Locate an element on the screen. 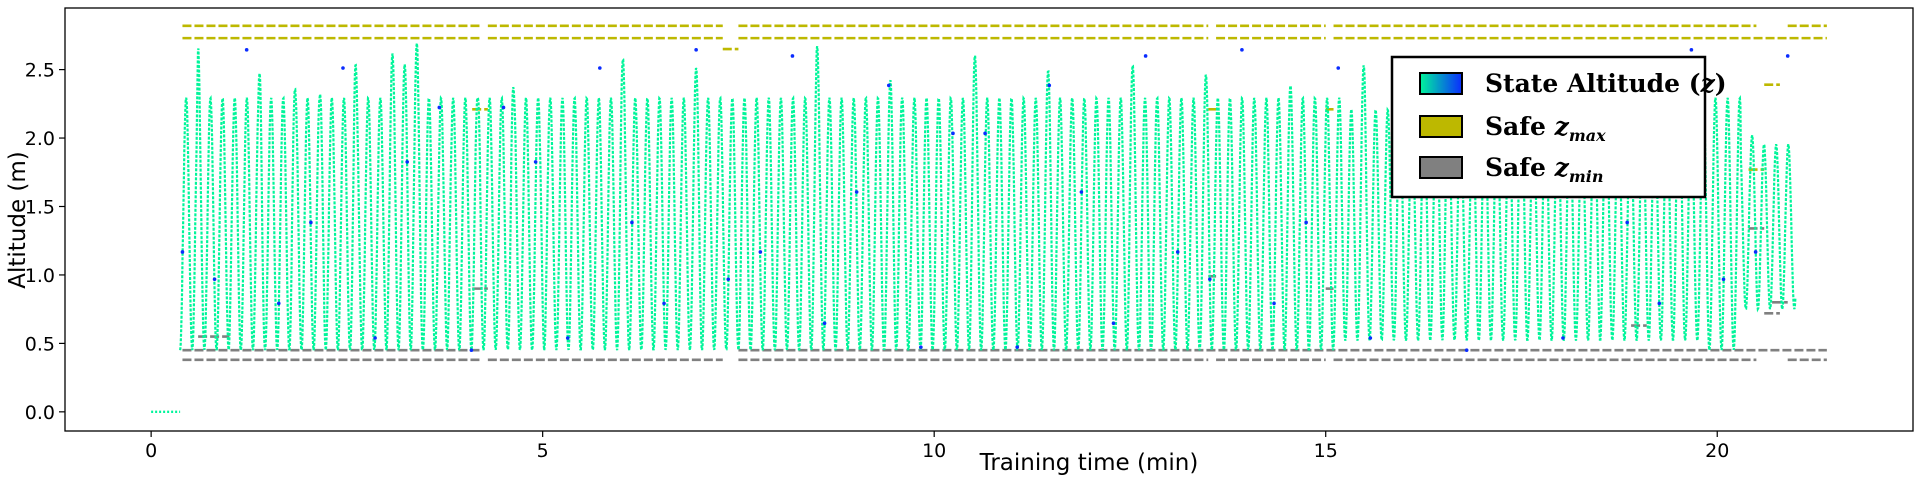 Image resolution: width=1920 pixels, height=480 pixels. x-axis-label: Training time (min) is located at coordinates (1089, 463).